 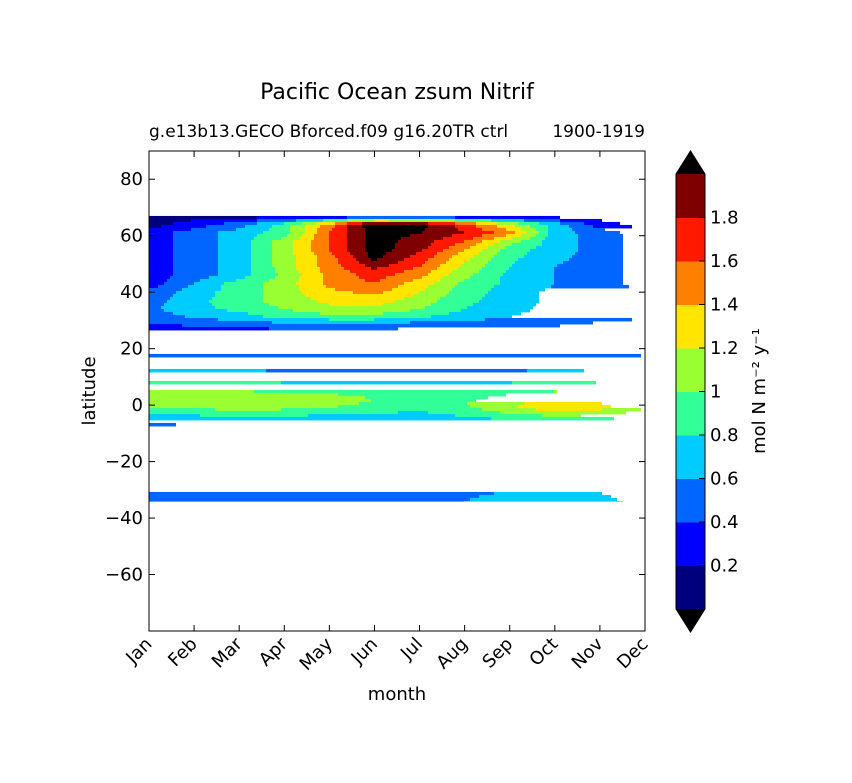 I want to click on y-tick-label: 0, so click(x=137, y=405).